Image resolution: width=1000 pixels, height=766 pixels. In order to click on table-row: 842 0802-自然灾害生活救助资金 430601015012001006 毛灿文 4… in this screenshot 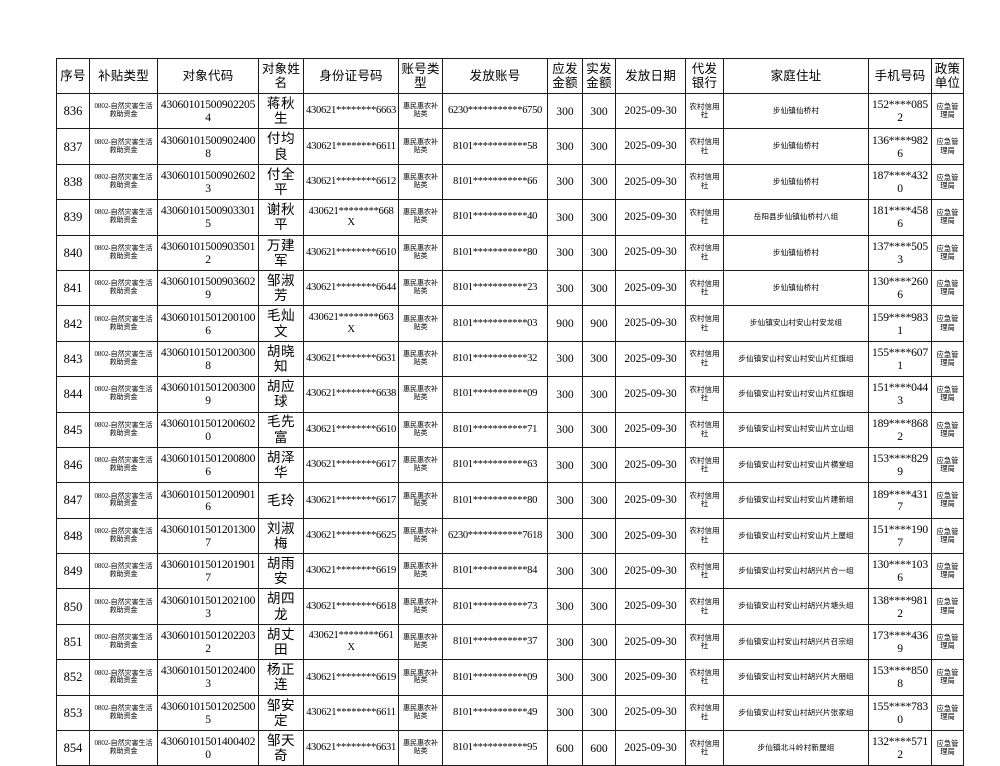, I will do `click(510, 323)`.